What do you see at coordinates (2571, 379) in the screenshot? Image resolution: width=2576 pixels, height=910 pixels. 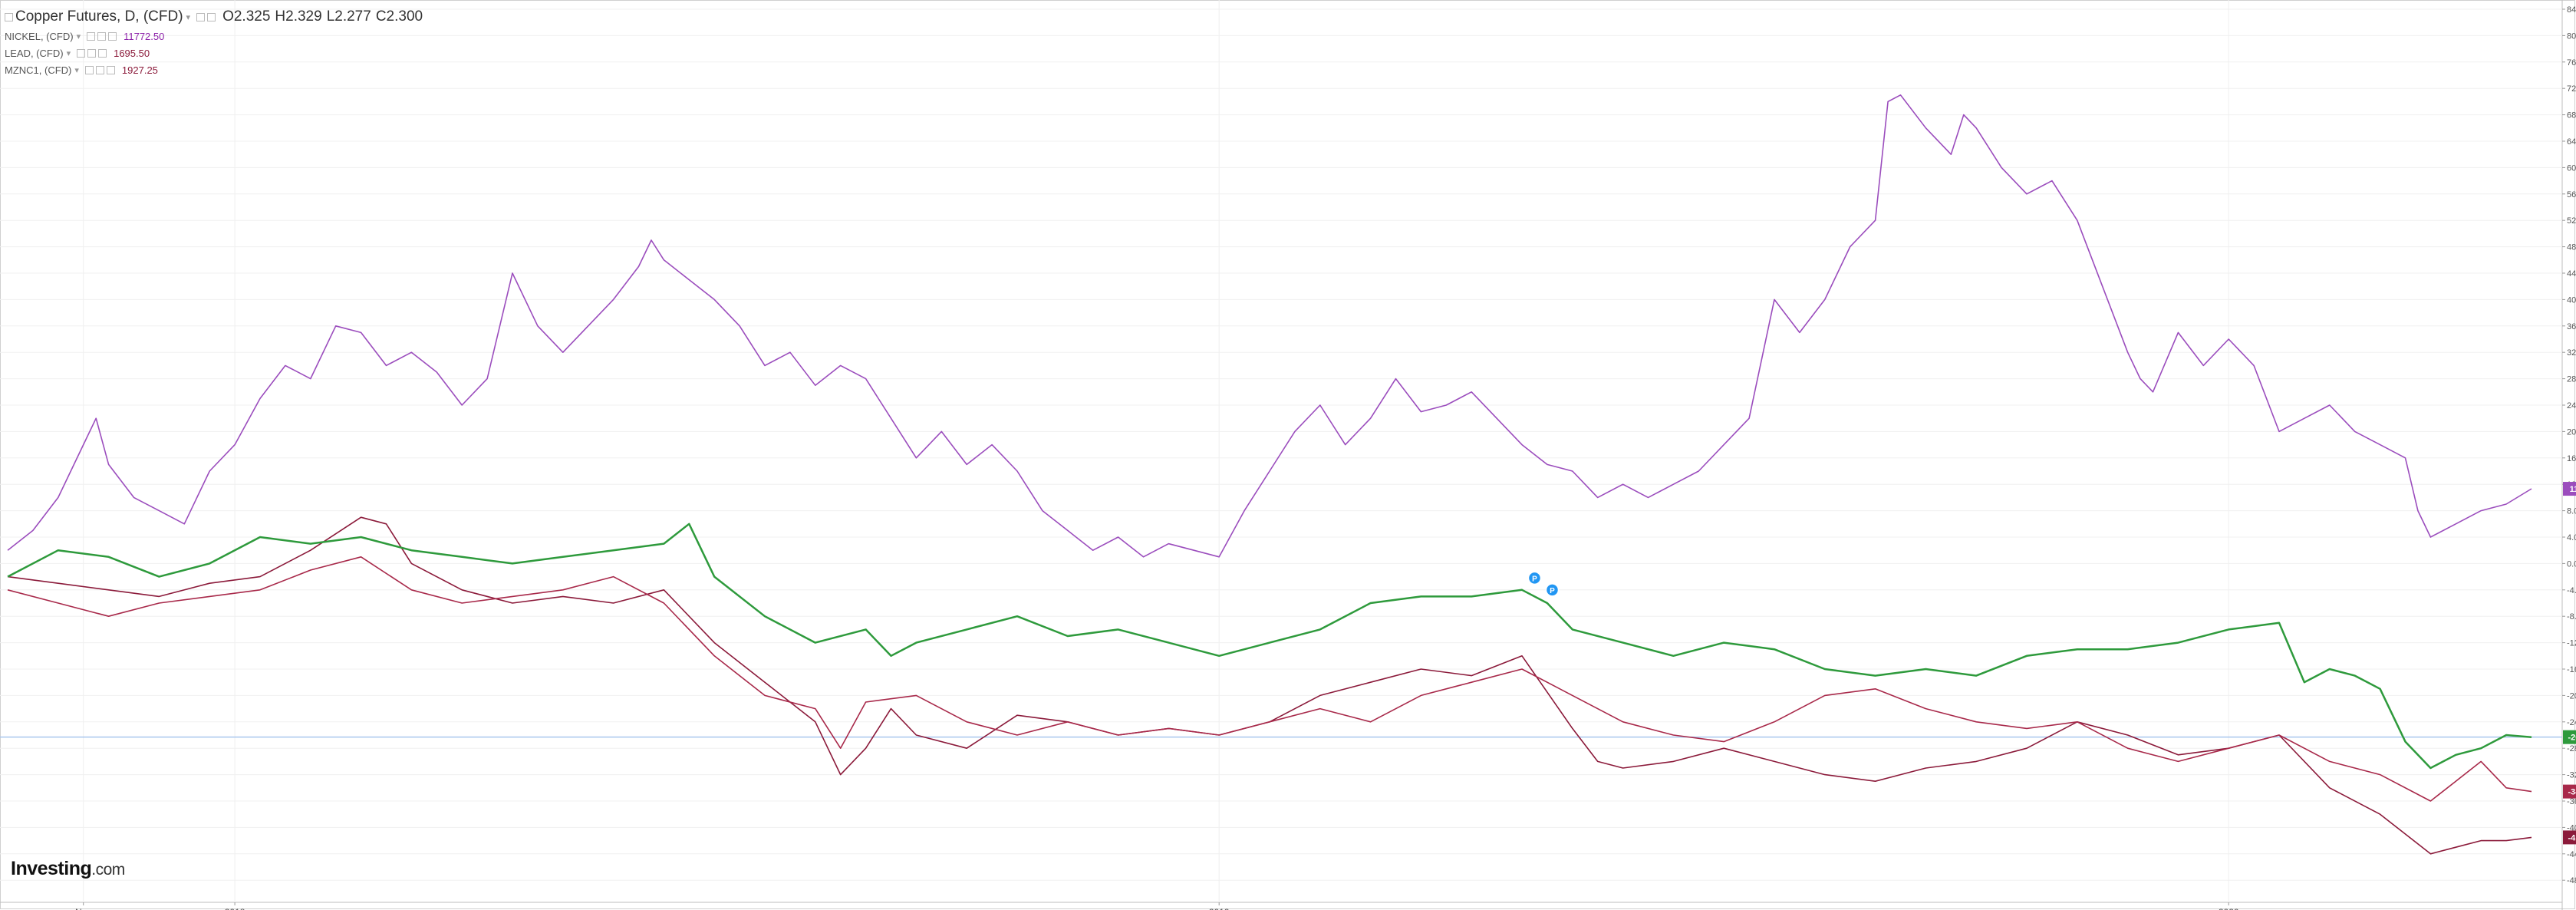 I see `y-tick-label: 28.00%` at bounding box center [2571, 379].